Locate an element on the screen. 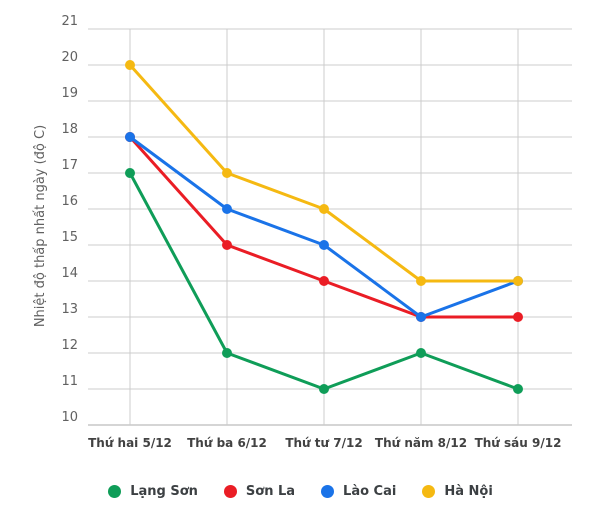 The width and height of the screenshot is (601, 521). y-tick-label-19: 19 is located at coordinates (69, 93).